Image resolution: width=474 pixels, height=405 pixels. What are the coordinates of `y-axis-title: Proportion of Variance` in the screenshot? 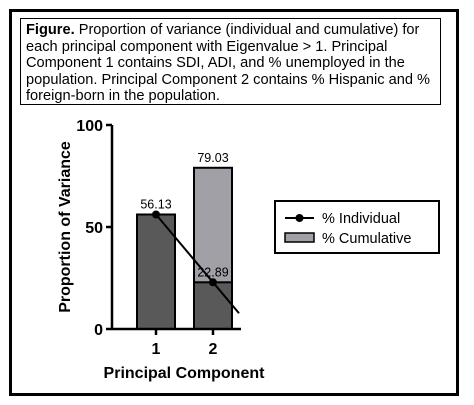 It's located at (65, 227).